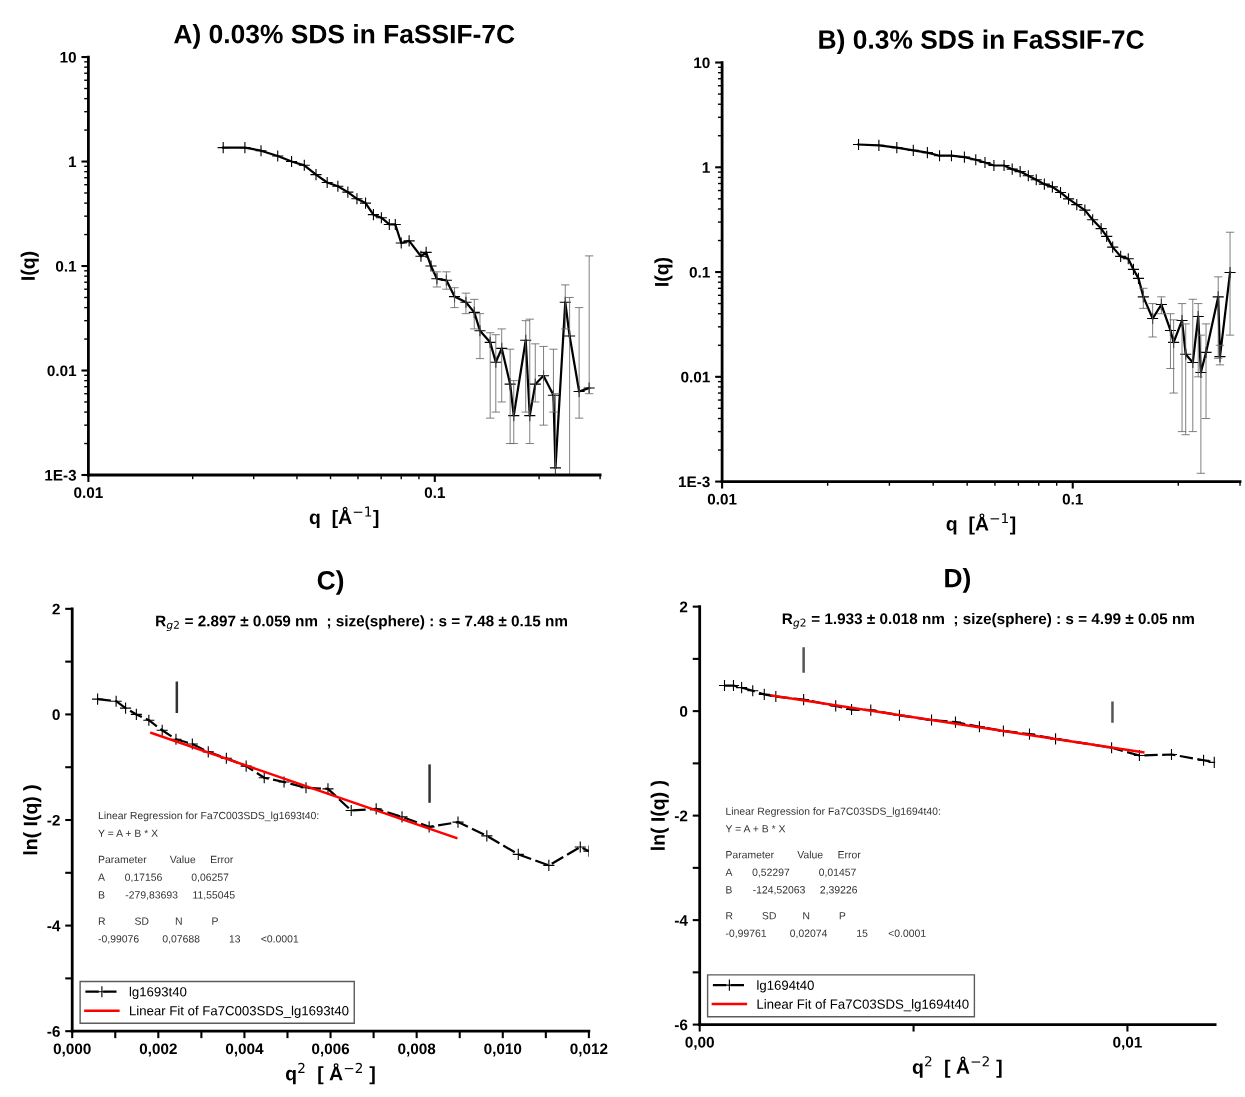 The height and width of the screenshot is (1097, 1245). I want to click on annotation: Linear Regression for Fa7C03SDS_lg1694t40:, so click(833, 812).